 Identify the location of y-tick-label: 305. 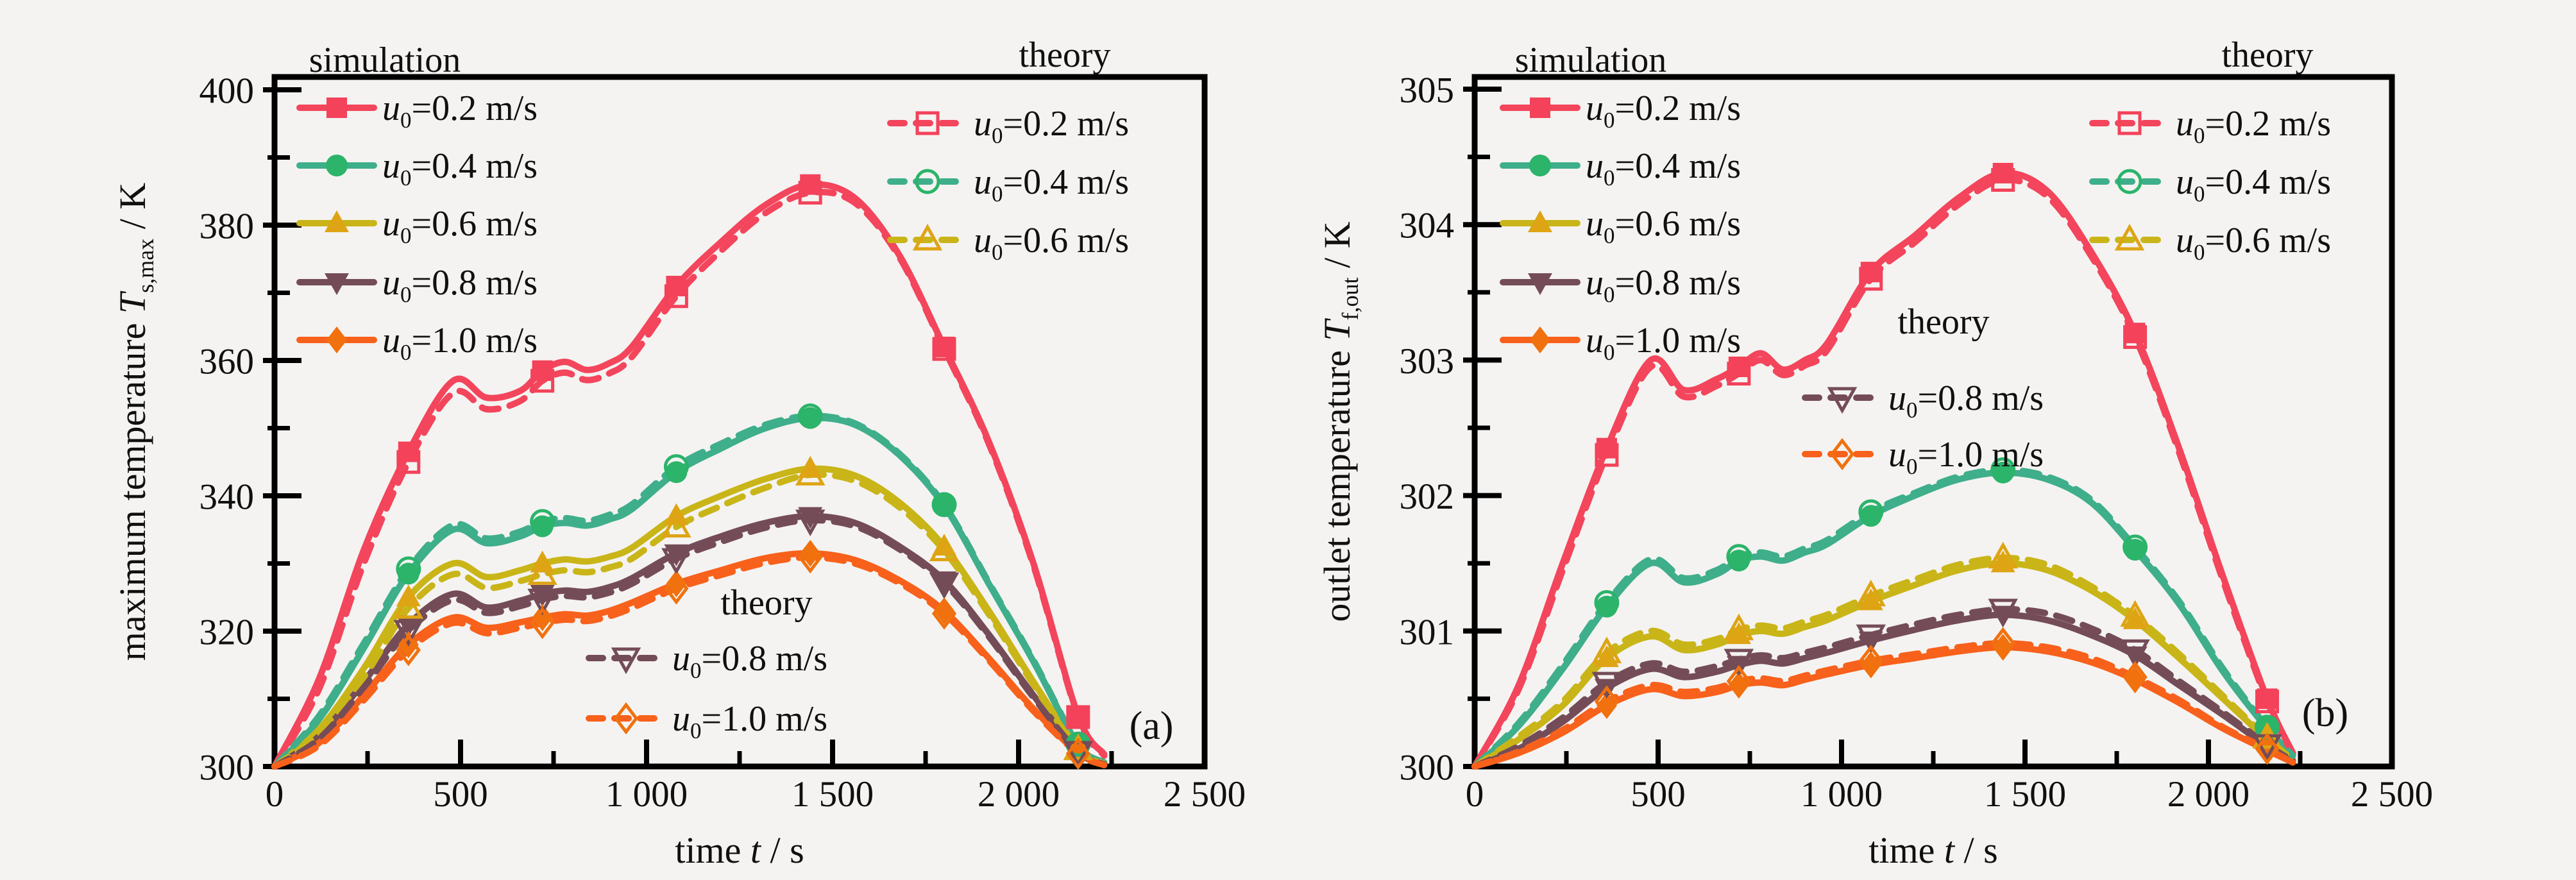
(1427, 91).